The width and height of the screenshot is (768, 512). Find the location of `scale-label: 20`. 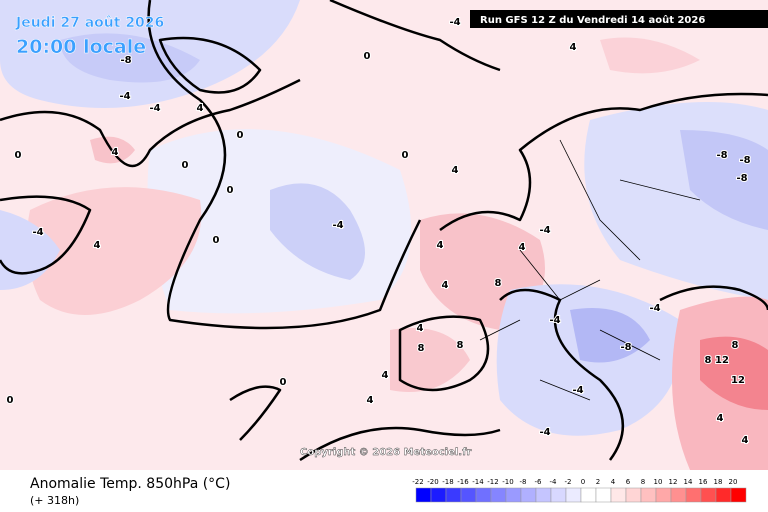

scale-label: 20 is located at coordinates (733, 482).